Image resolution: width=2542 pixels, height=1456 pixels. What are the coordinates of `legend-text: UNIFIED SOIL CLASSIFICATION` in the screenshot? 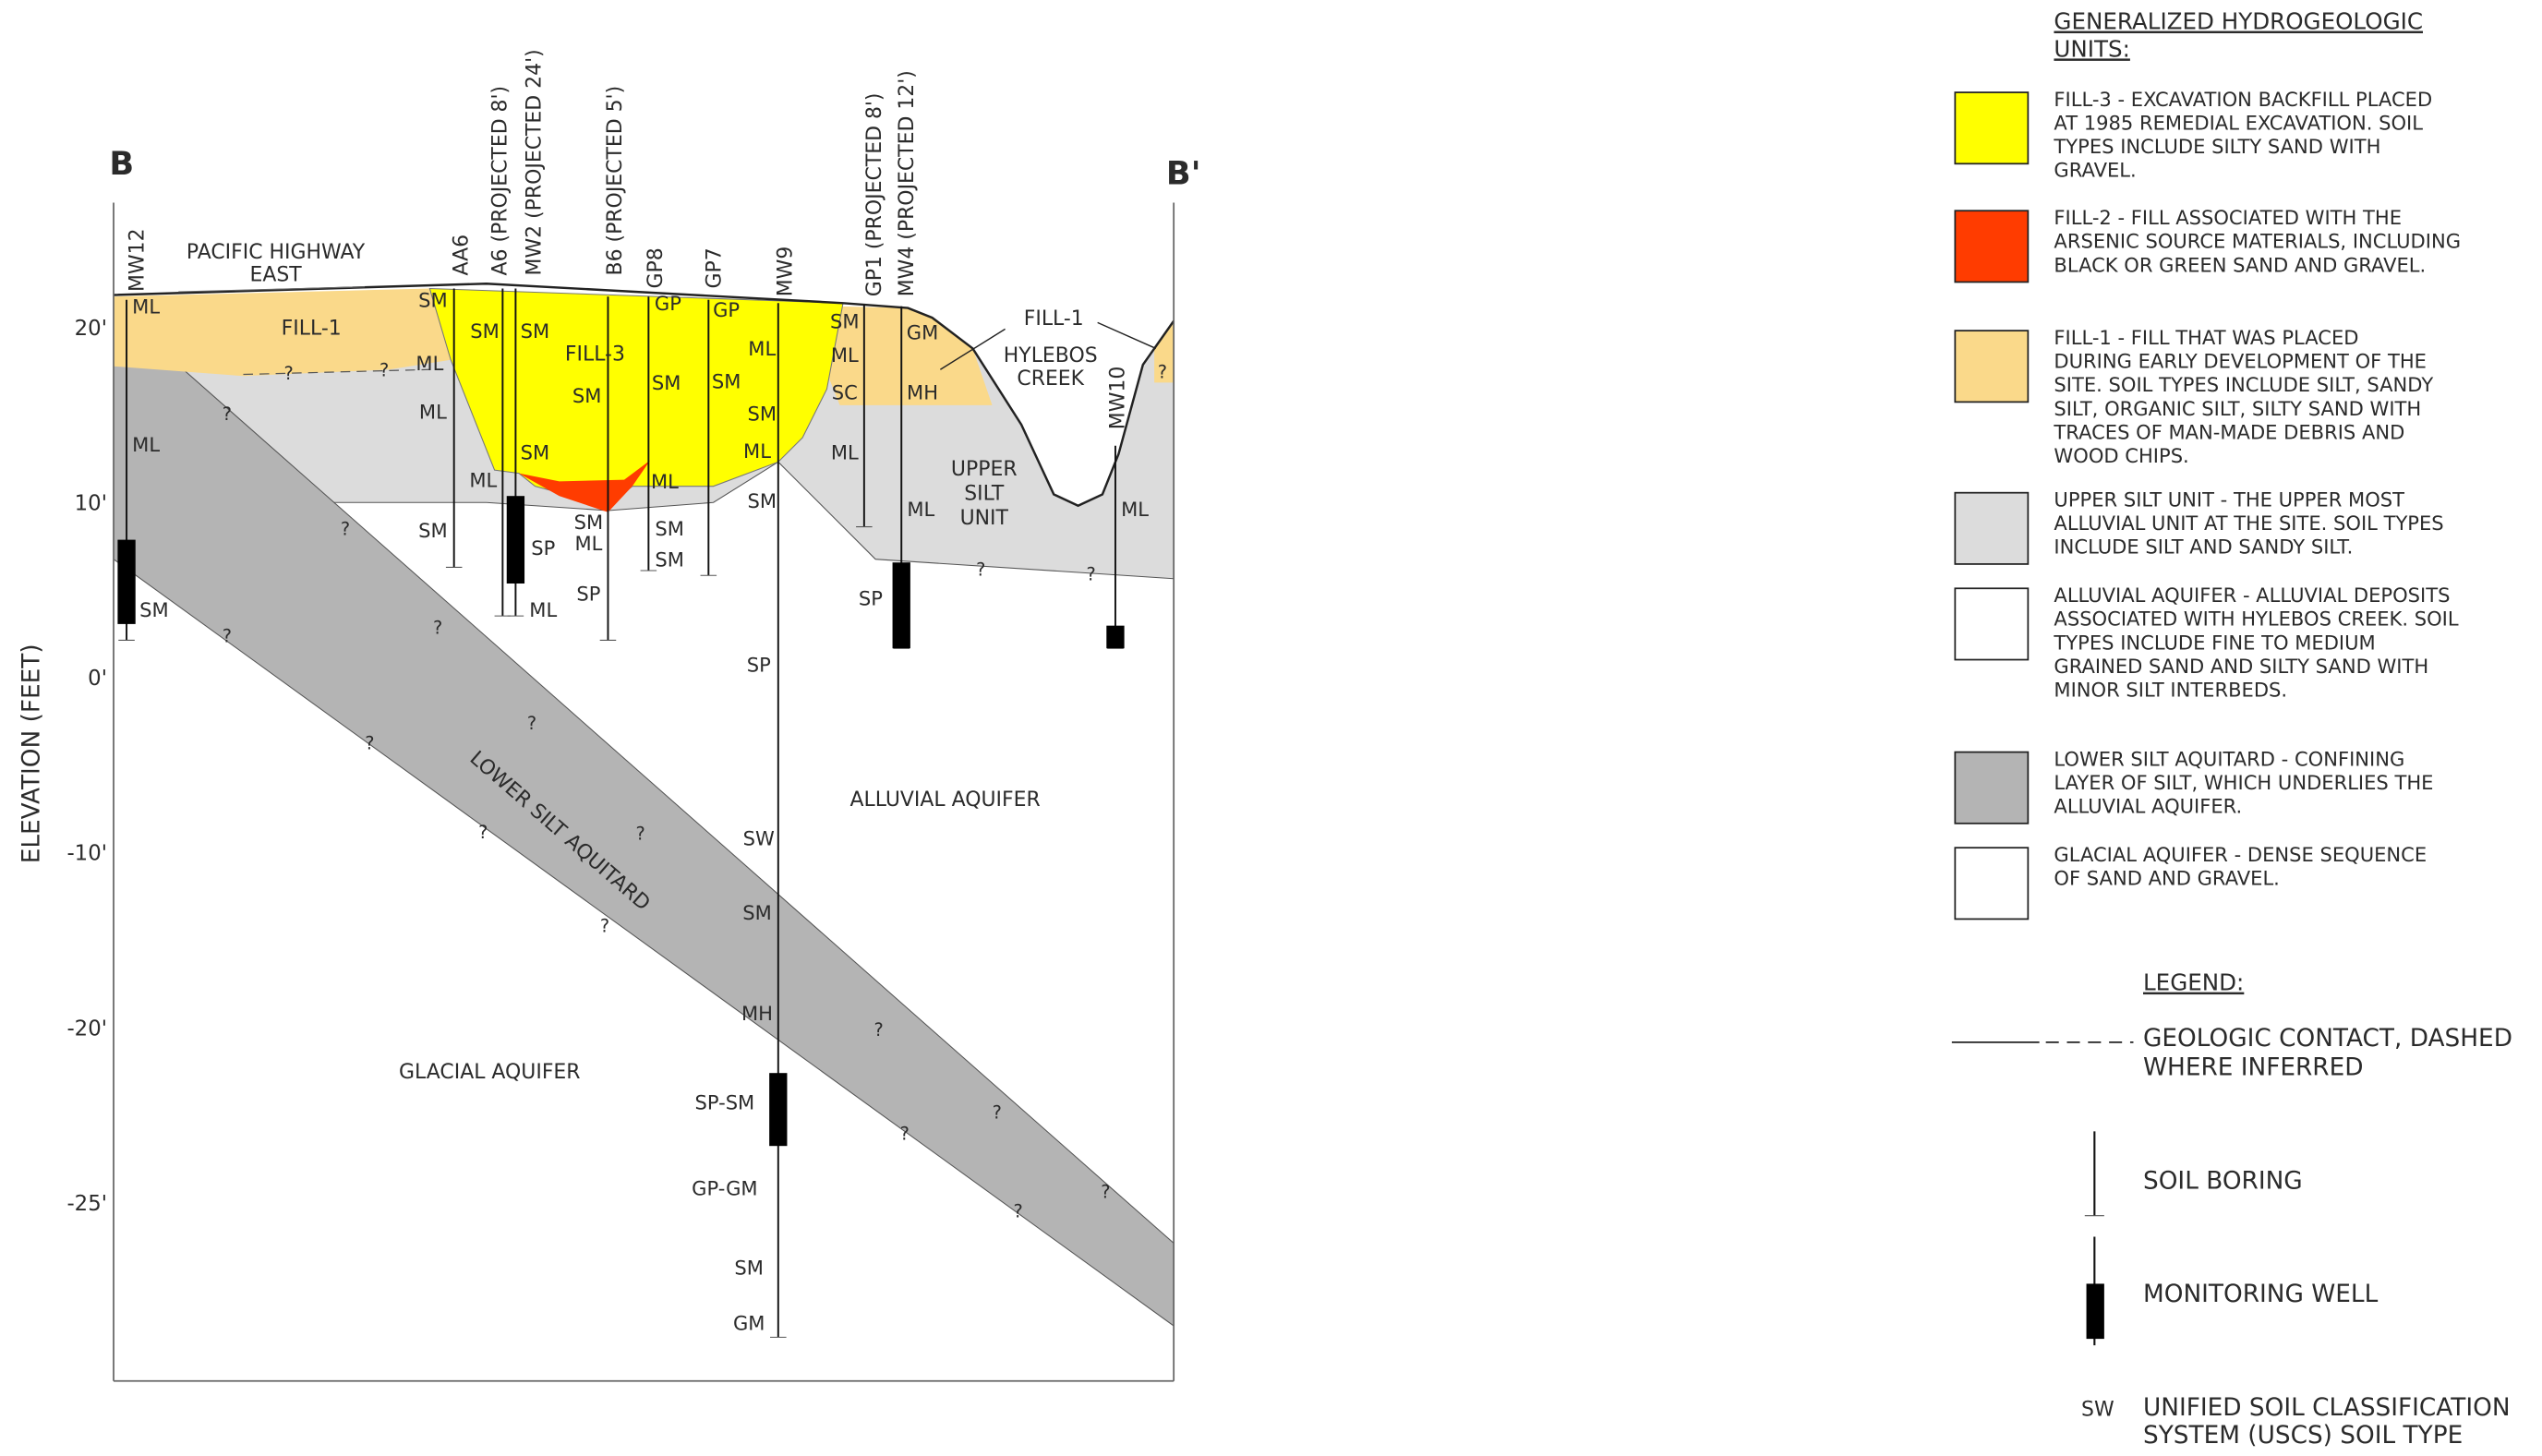 It's located at (2327, 1408).